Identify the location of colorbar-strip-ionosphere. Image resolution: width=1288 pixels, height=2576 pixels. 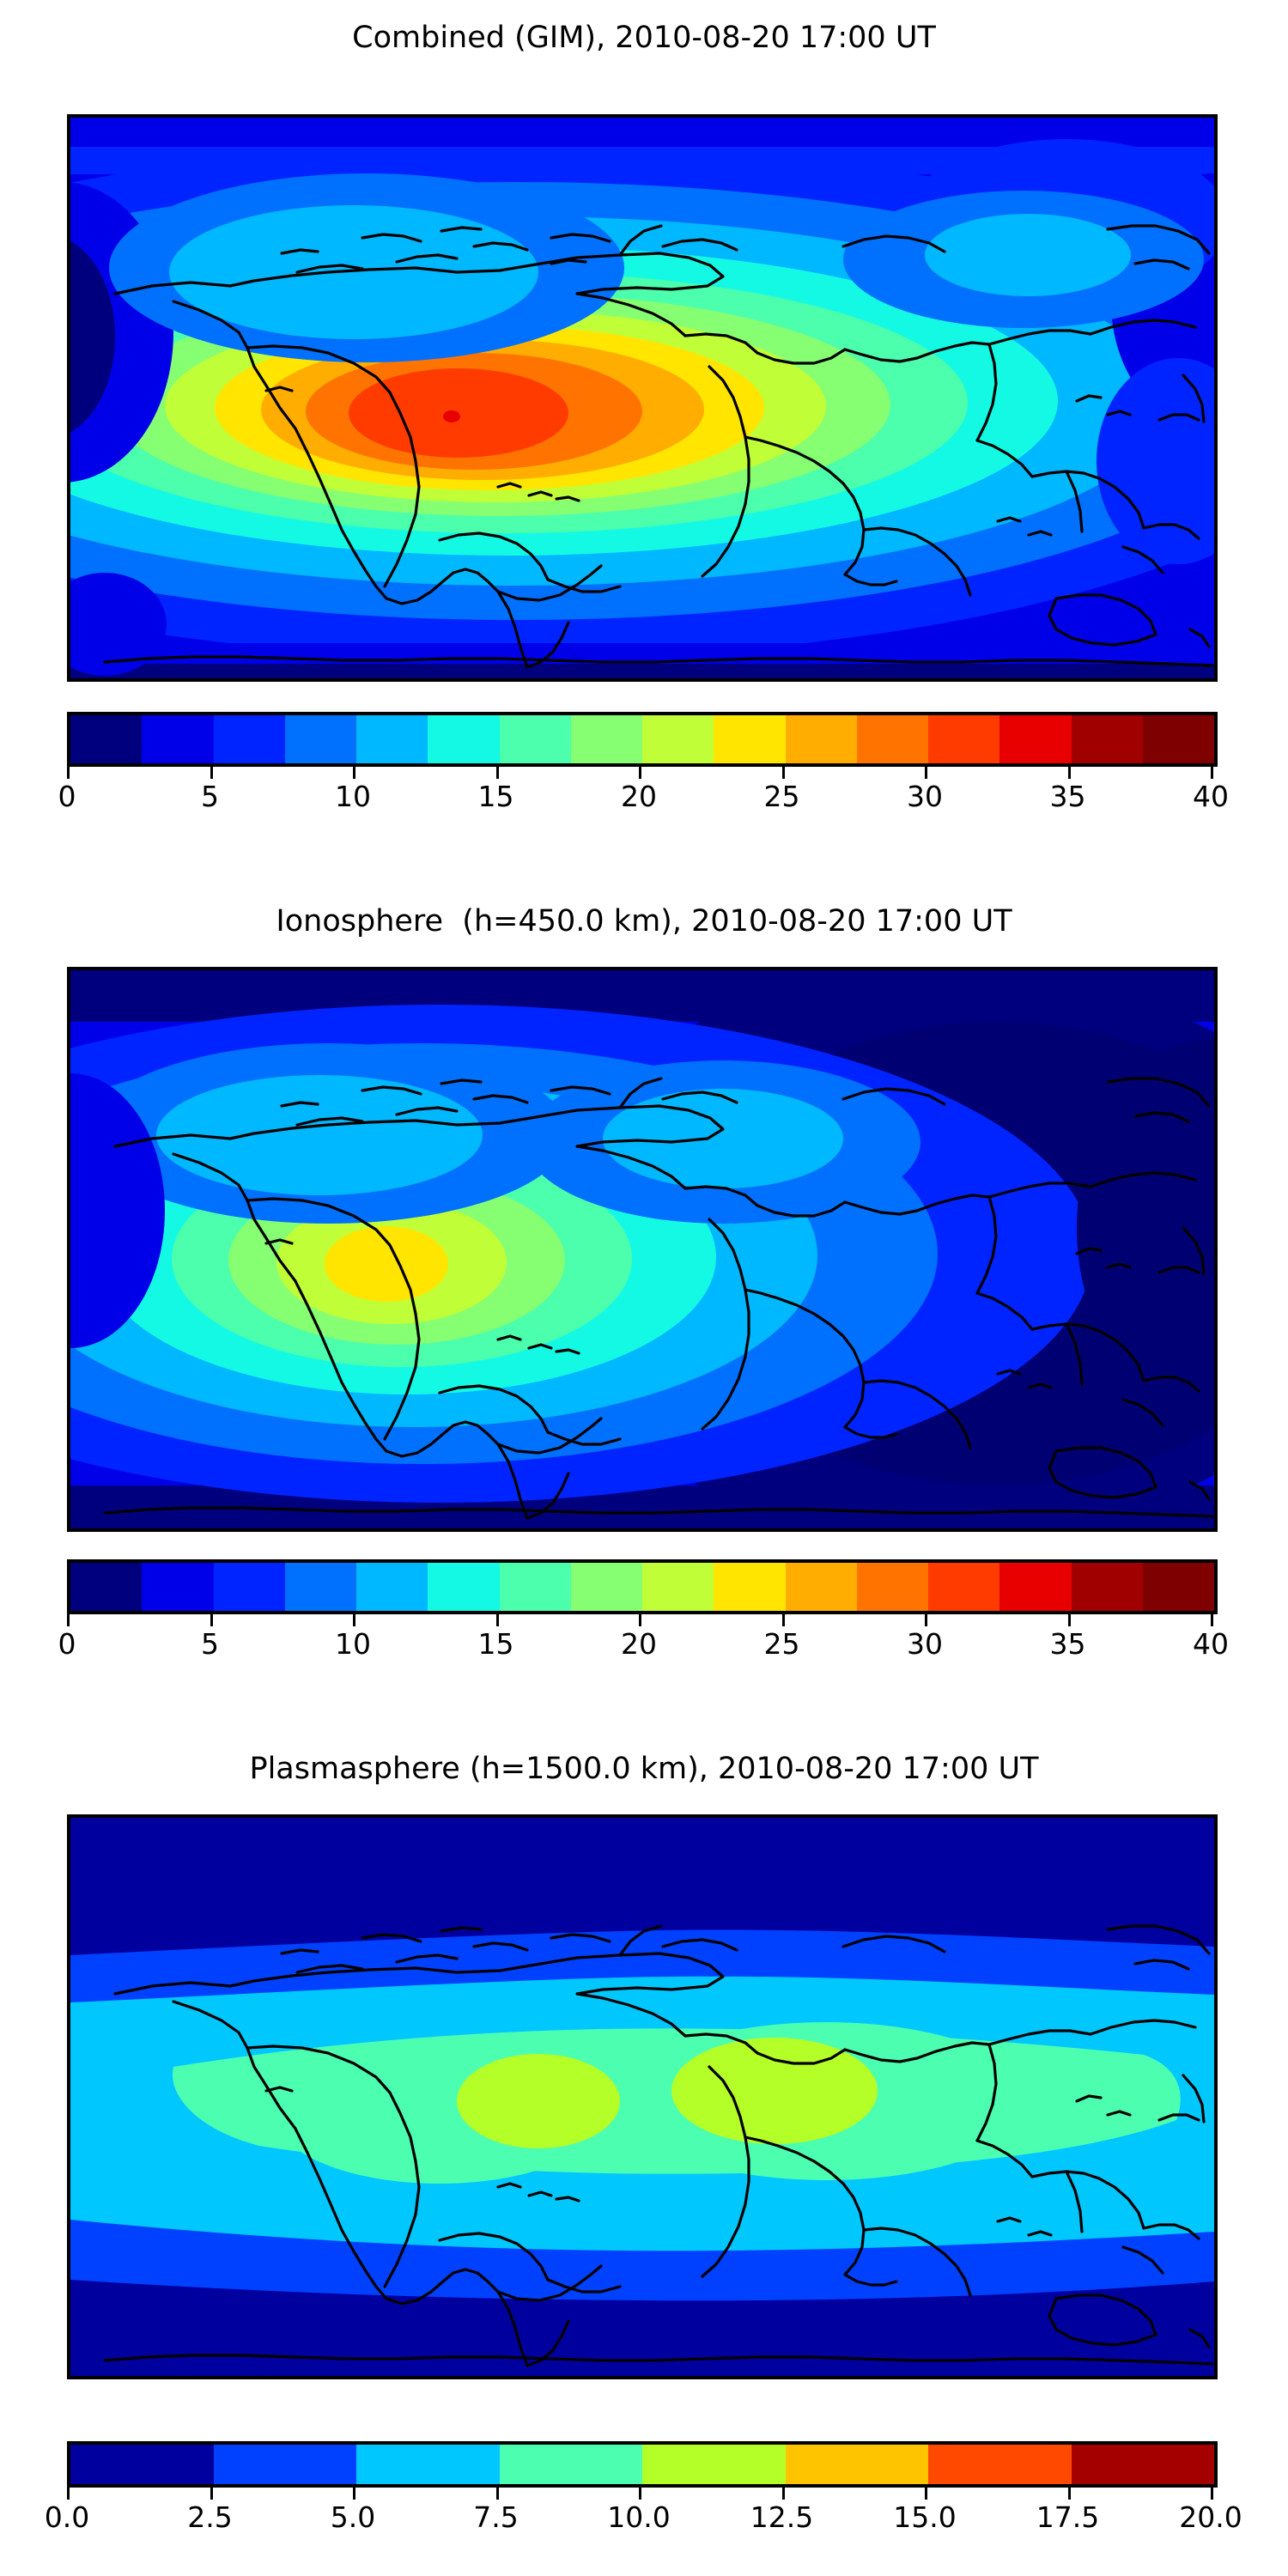
(642, 1587).